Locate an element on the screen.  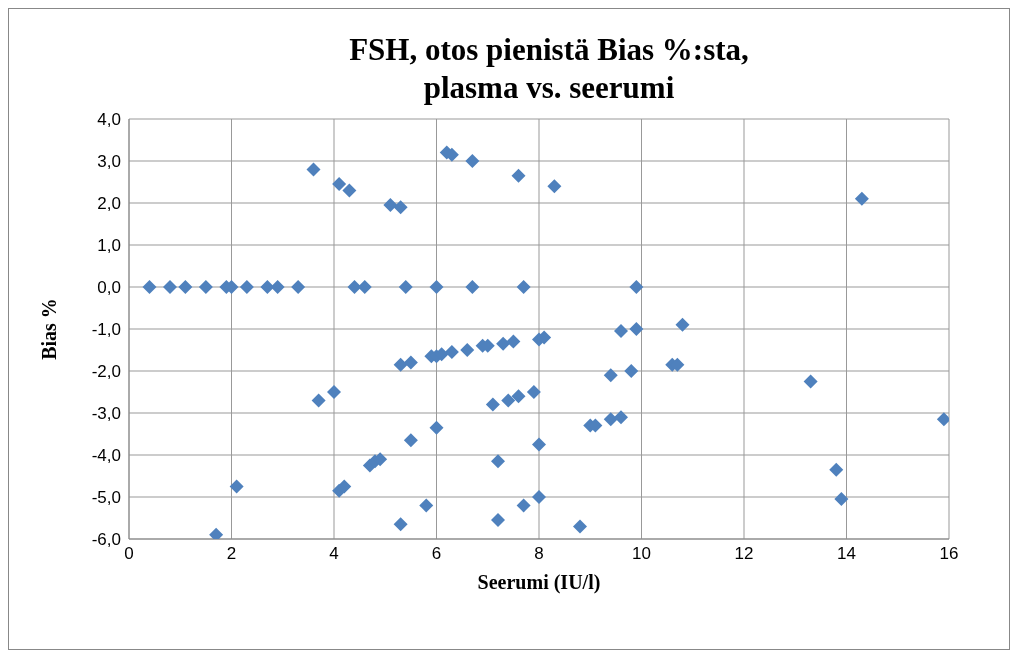
x-tick-label: 0 is located at coordinates (129, 554).